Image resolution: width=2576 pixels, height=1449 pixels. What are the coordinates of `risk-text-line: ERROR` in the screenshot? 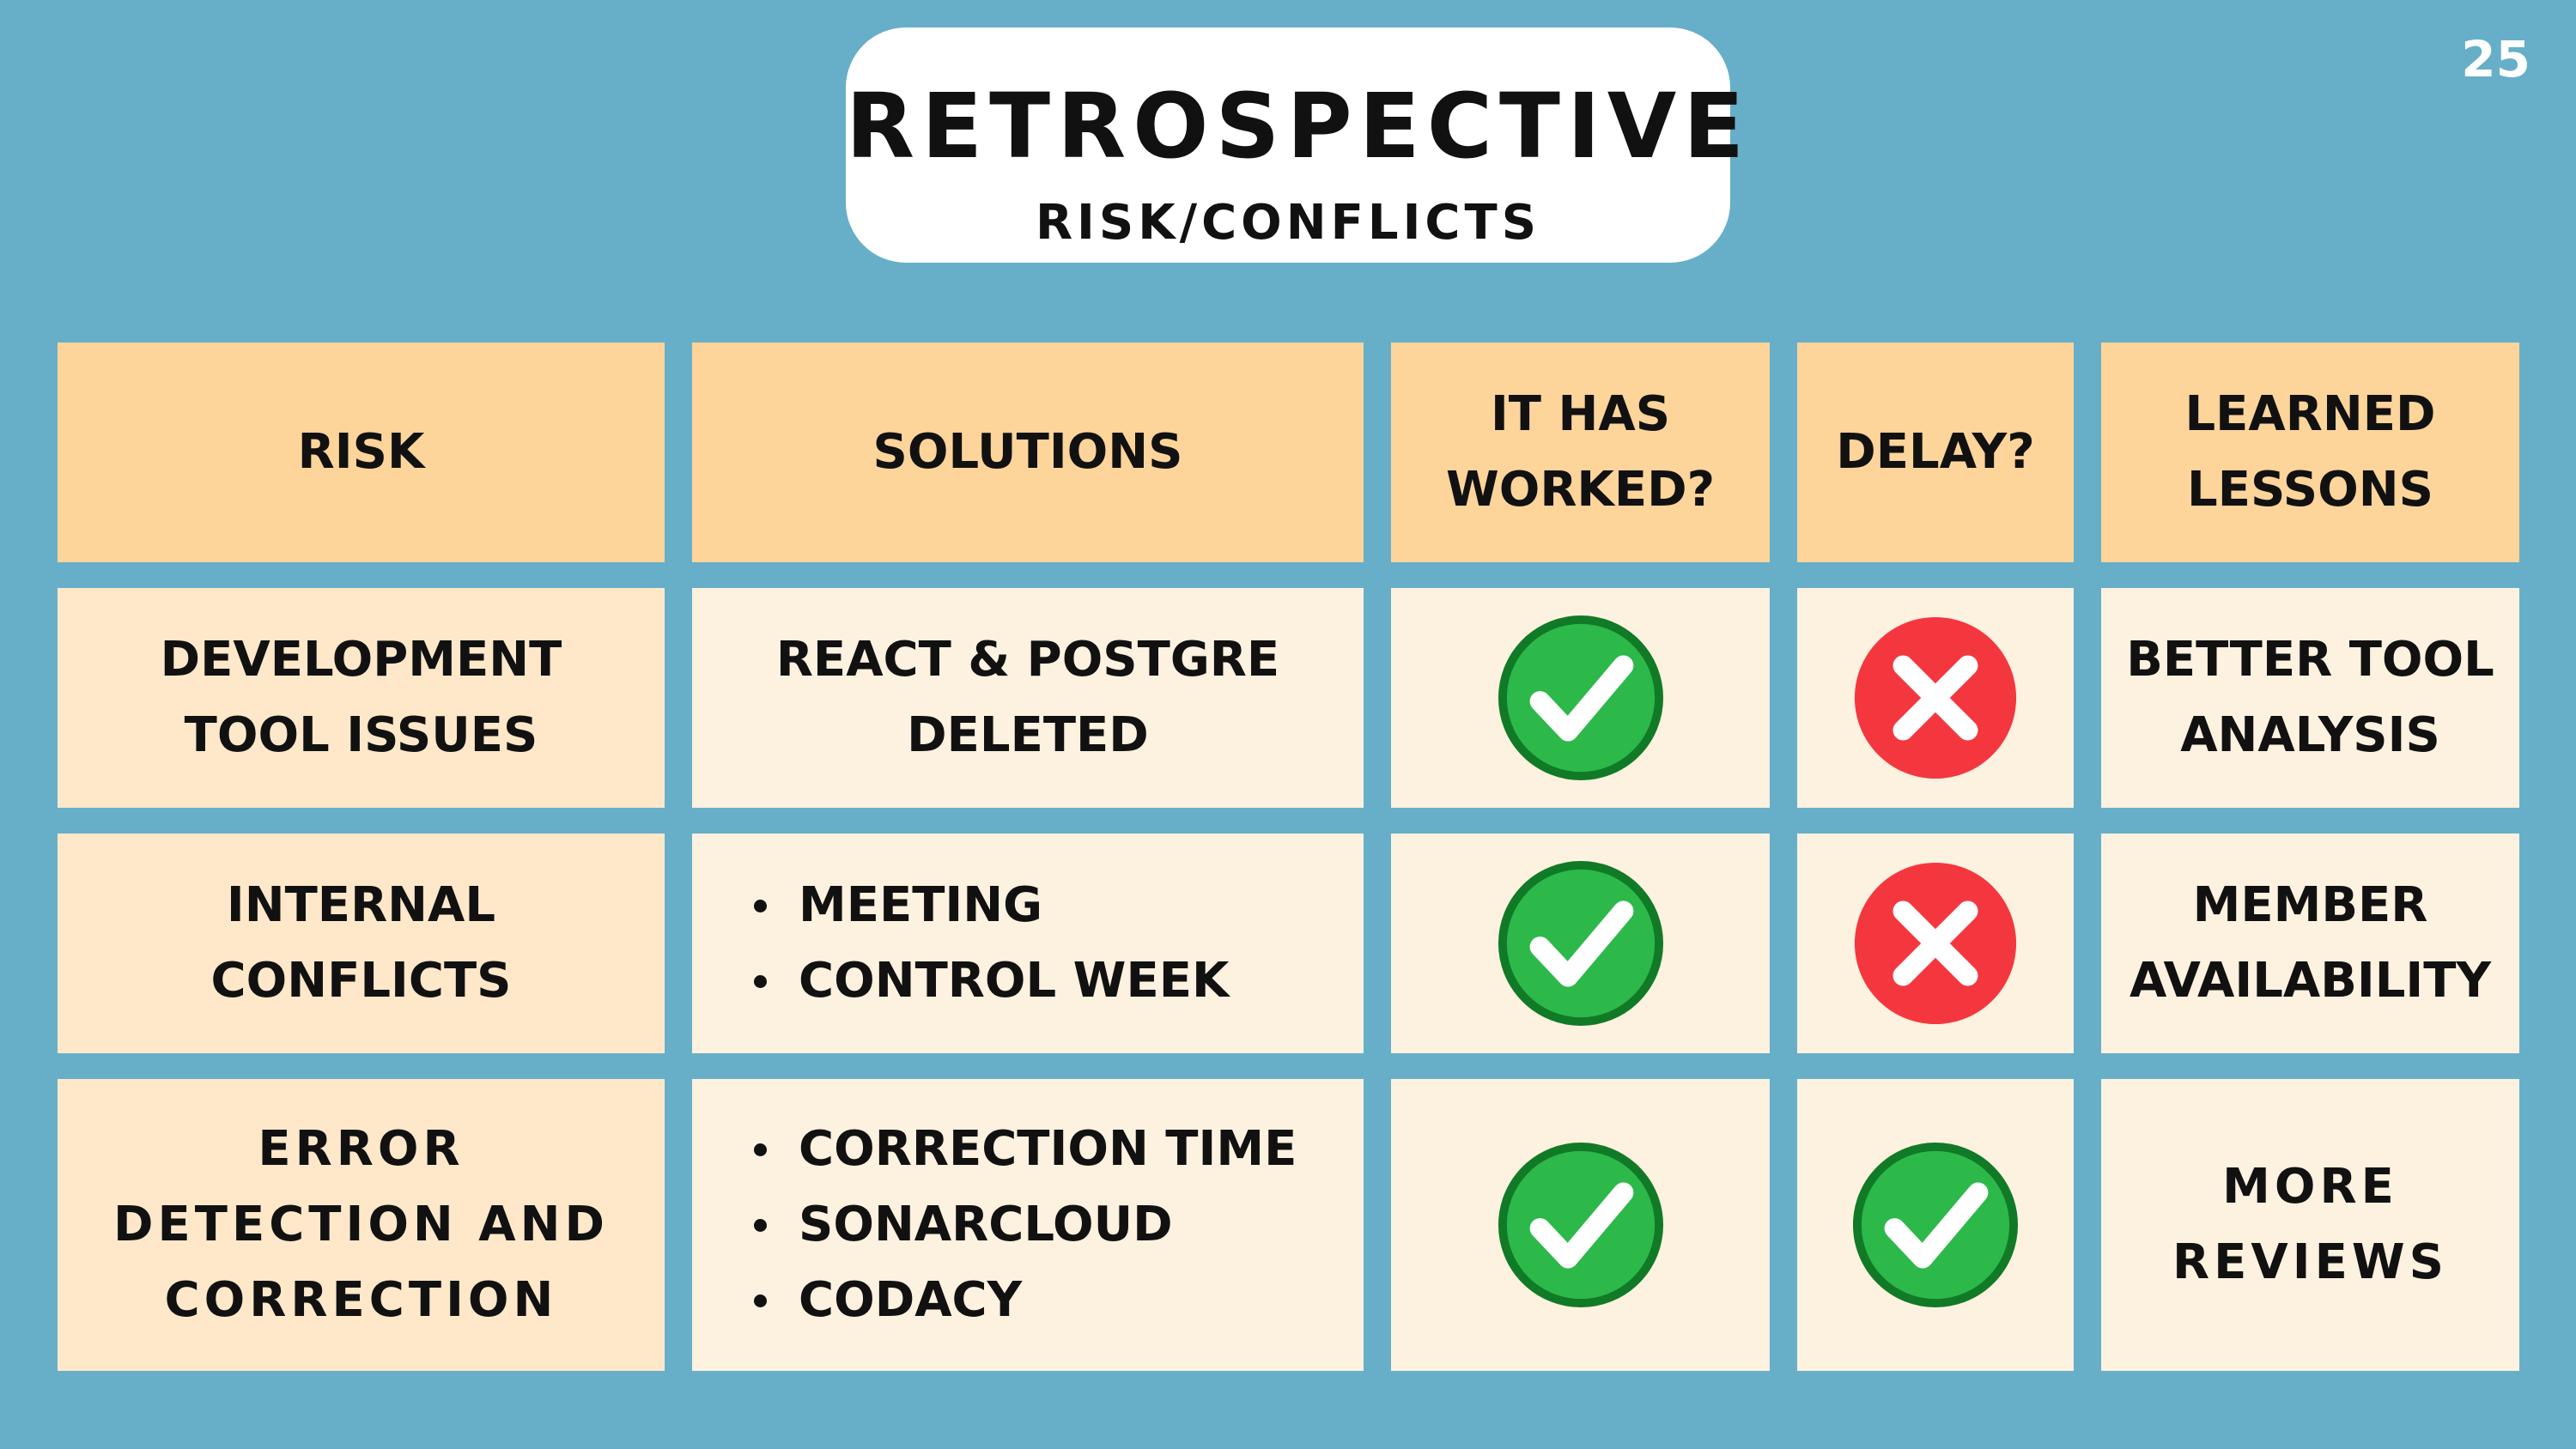 It's located at (361, 1149).